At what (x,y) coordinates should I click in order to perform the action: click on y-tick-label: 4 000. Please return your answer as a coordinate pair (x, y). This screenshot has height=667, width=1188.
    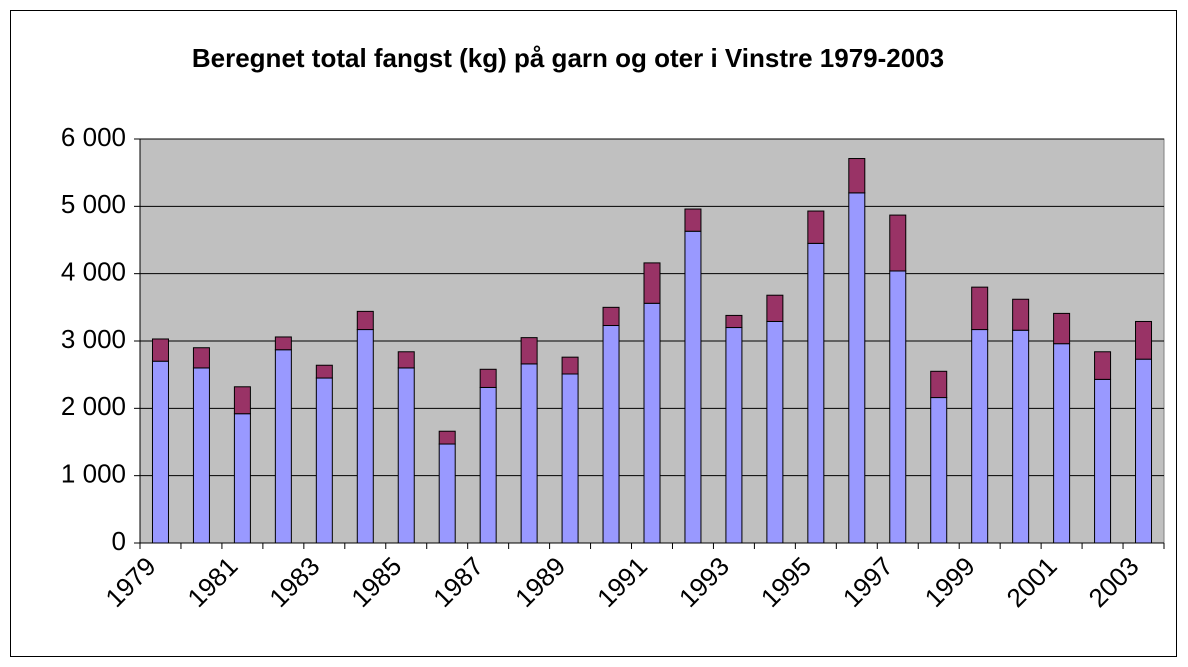
    Looking at the image, I should click on (93, 272).